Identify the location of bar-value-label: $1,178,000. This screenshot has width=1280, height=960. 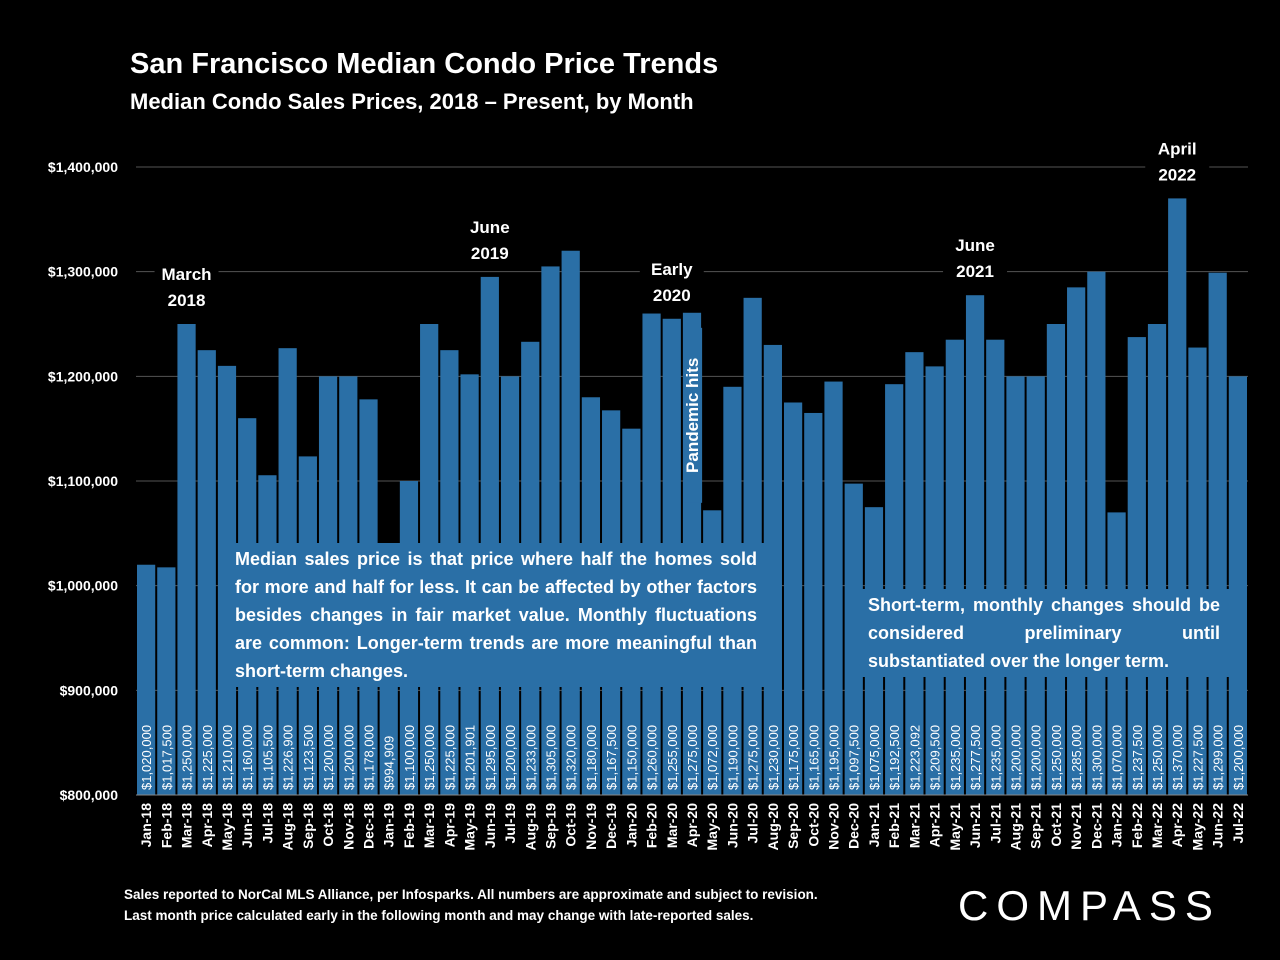
(369, 757).